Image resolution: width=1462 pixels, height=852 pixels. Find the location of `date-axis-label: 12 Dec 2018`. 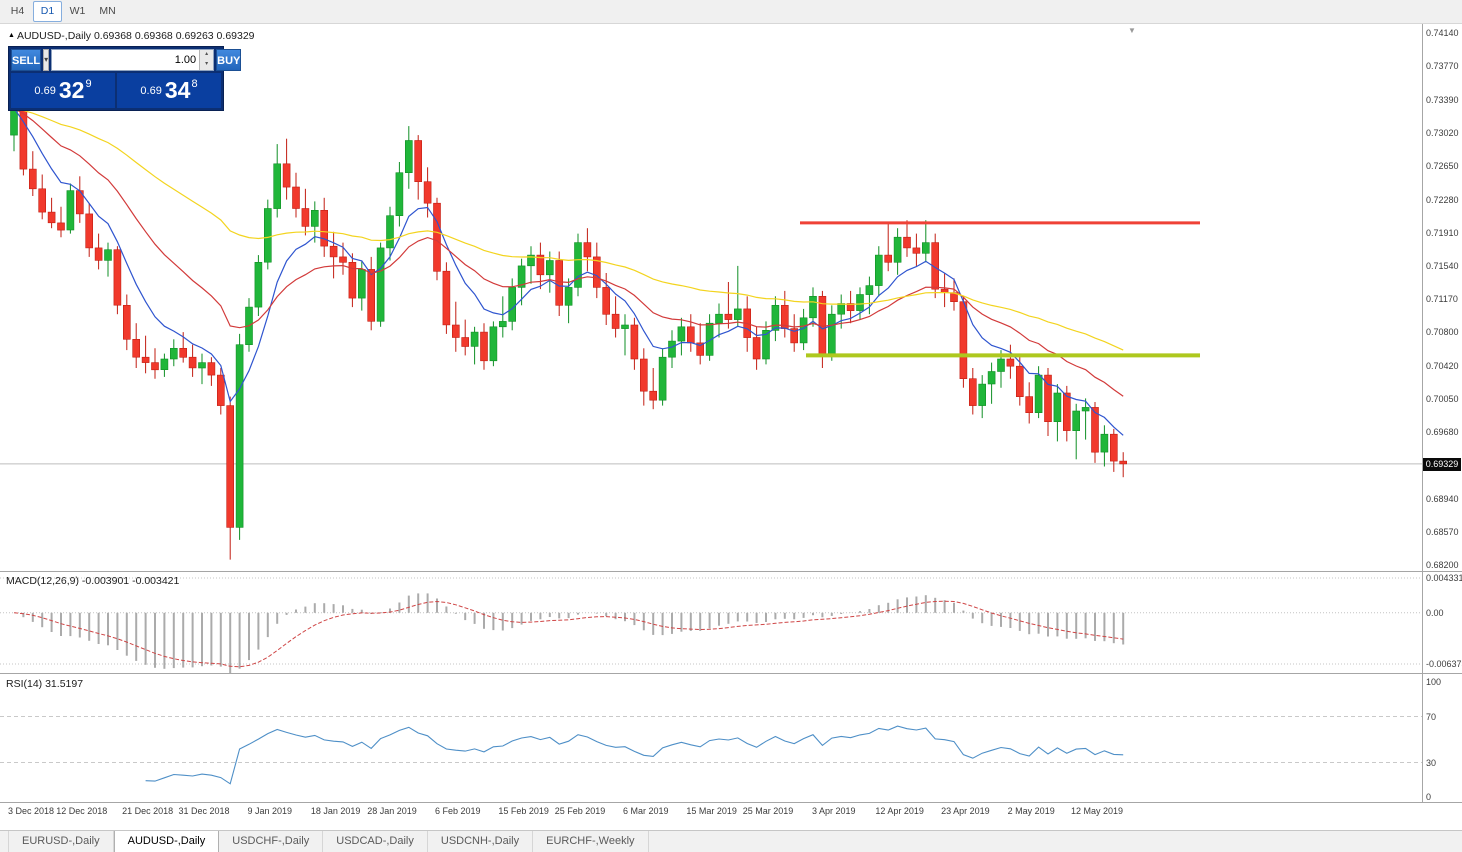

date-axis-label: 12 Dec 2018 is located at coordinates (82, 811).